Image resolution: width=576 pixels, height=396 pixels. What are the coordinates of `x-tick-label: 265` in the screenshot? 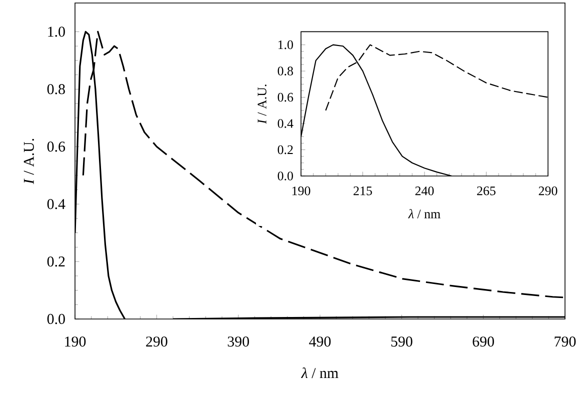 It's located at (486, 191).